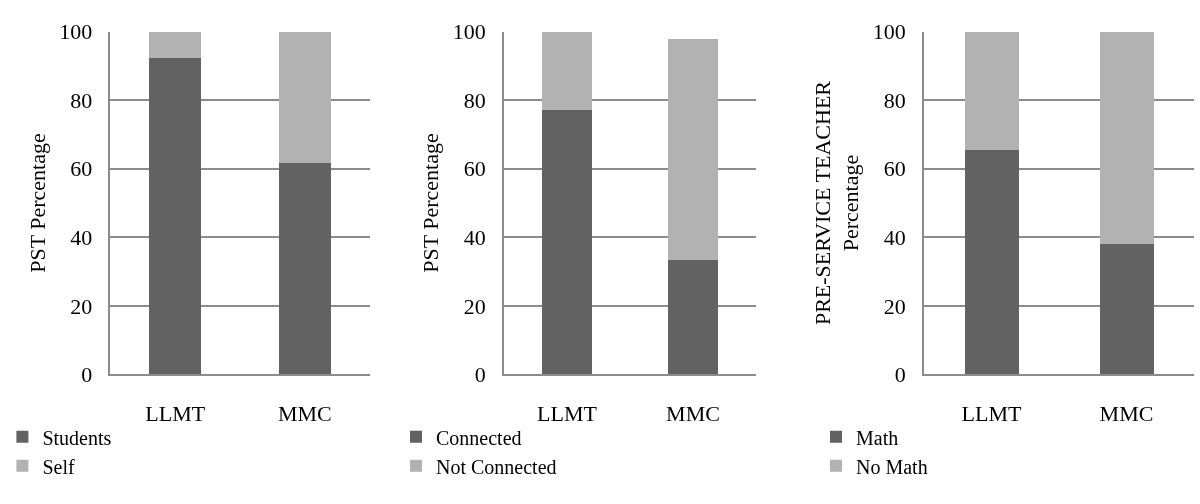 The image size is (1200, 504). Describe the element at coordinates (77, 437) in the screenshot. I see `legend-label: Students` at that location.